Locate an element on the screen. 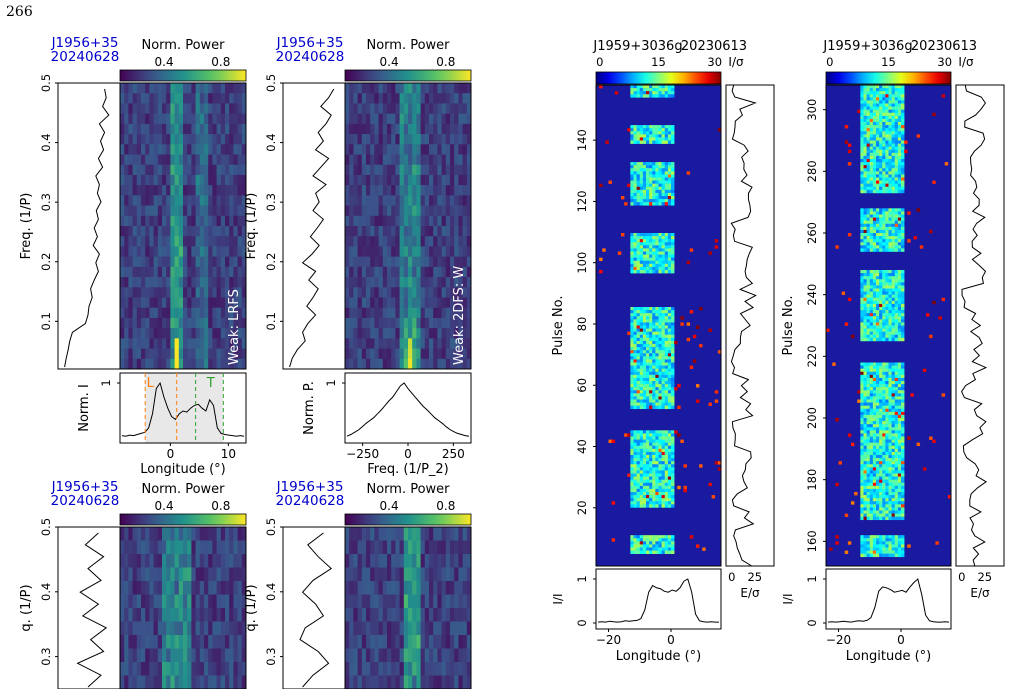 The height and width of the screenshot is (689, 1019). stack-1-profile-ytick-label: 0 is located at coordinates (582, 622).